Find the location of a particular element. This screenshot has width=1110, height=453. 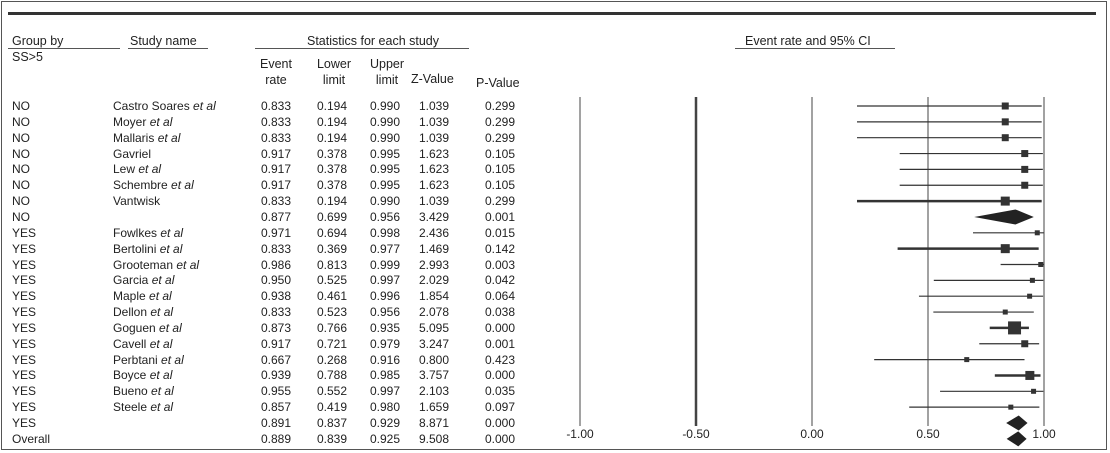

cell-z-value: 1.039 is located at coordinates (434, 121).